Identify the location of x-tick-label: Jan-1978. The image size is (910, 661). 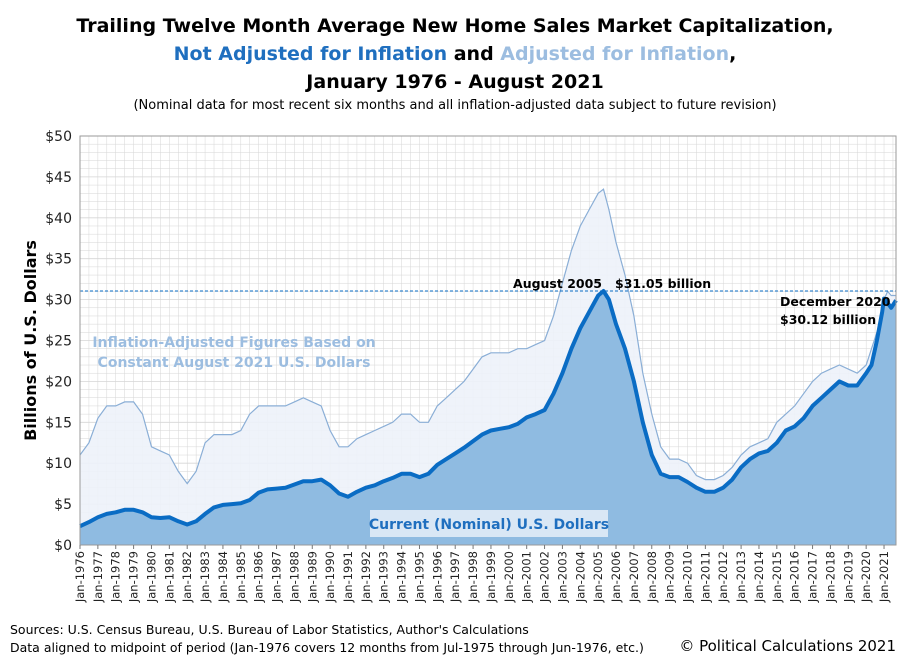
(116, 577).